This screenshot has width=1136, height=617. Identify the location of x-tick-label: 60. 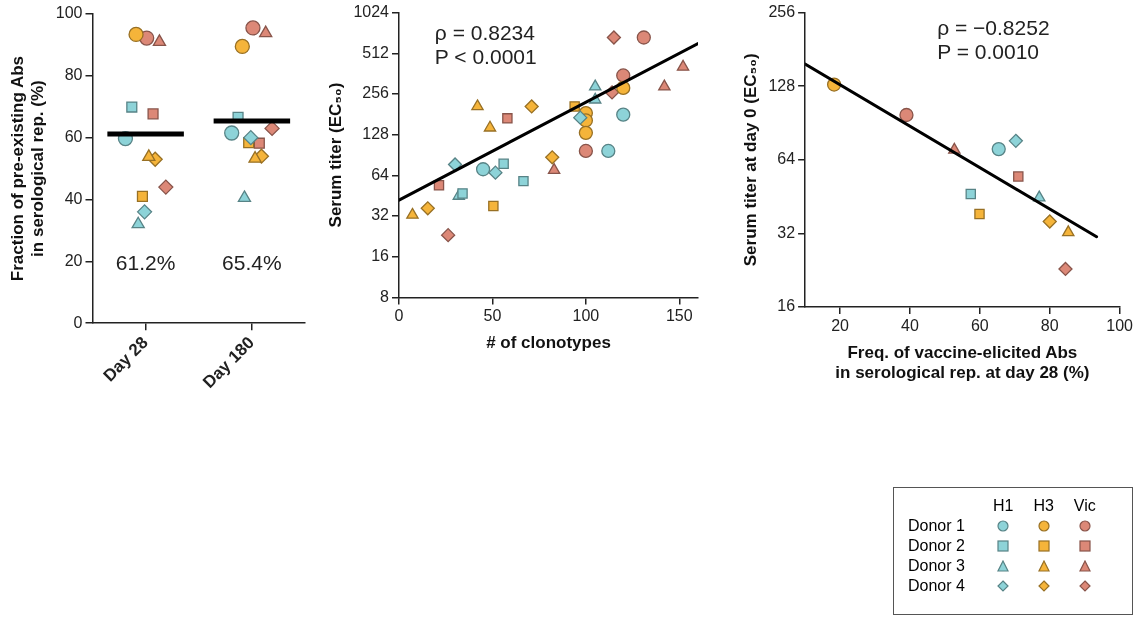
(979, 326).